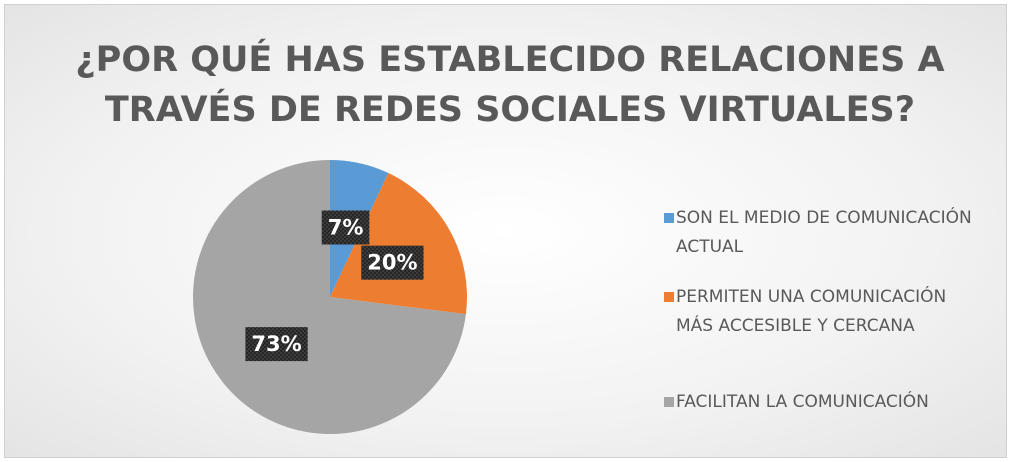  I want to click on data-label-text: 73%, so click(276, 344).